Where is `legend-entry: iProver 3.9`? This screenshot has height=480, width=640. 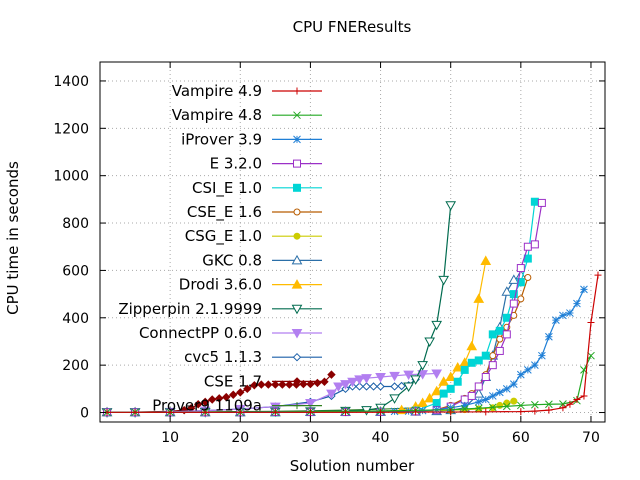
legend-entry: iProver 3.9 is located at coordinates (251, 139).